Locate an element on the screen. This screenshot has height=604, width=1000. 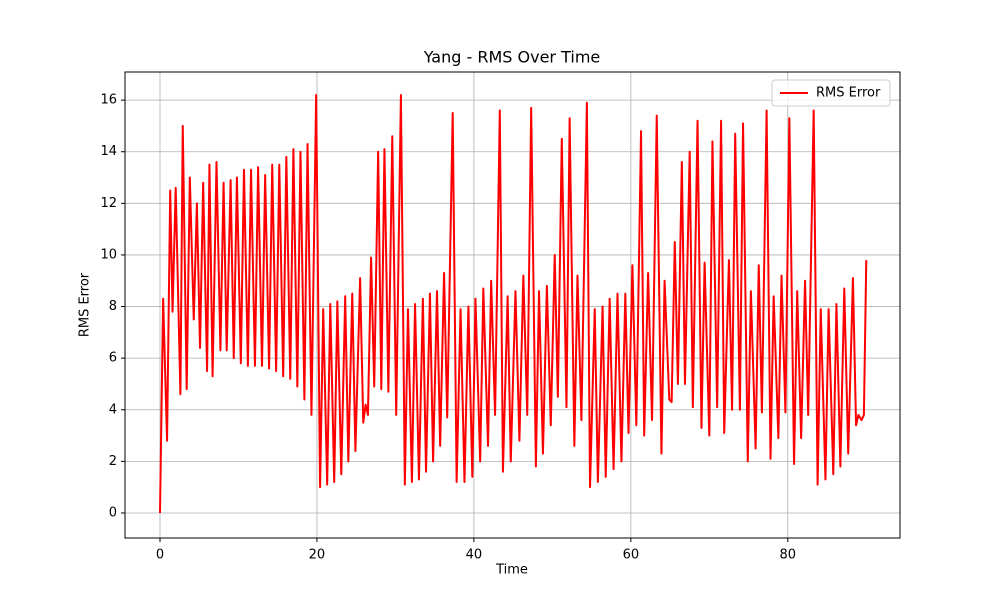
y-tick-label: 0 is located at coordinates (113, 512).